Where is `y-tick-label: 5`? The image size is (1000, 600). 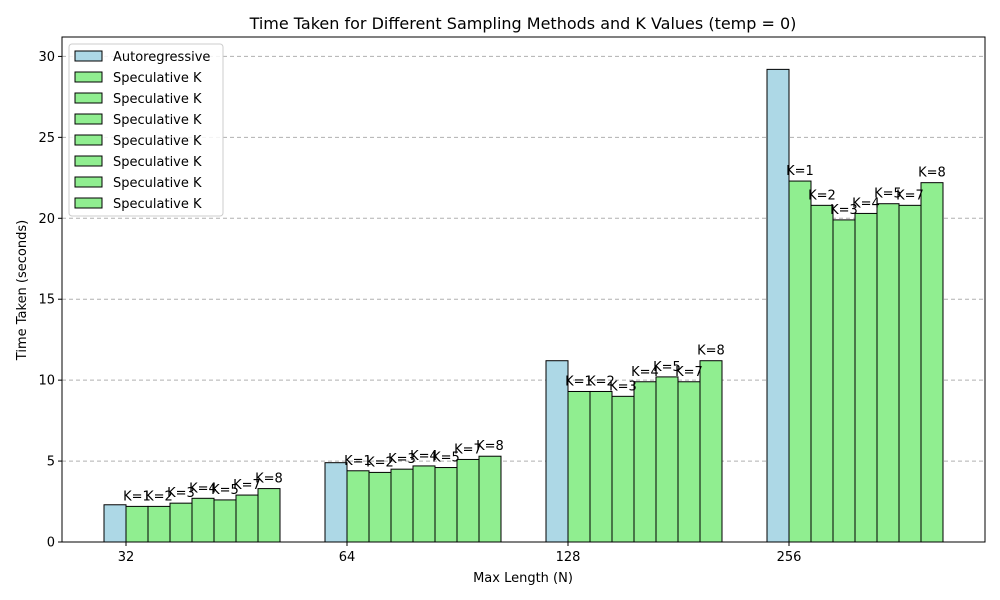 y-tick-label: 5 is located at coordinates (51, 462).